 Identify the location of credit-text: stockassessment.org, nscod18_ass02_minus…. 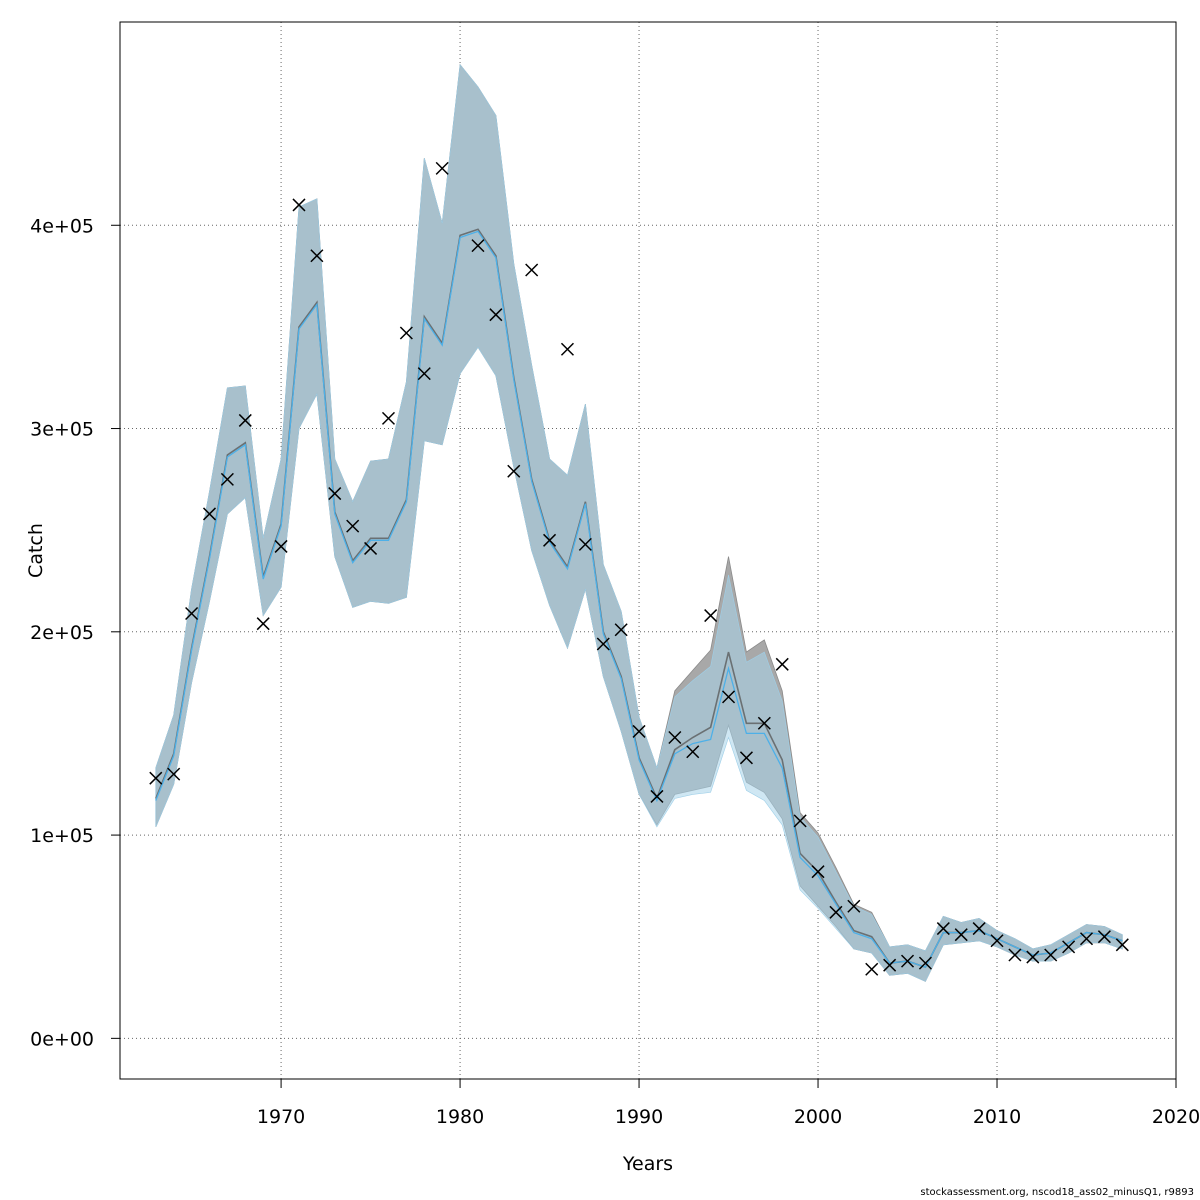
(1057, 1192).